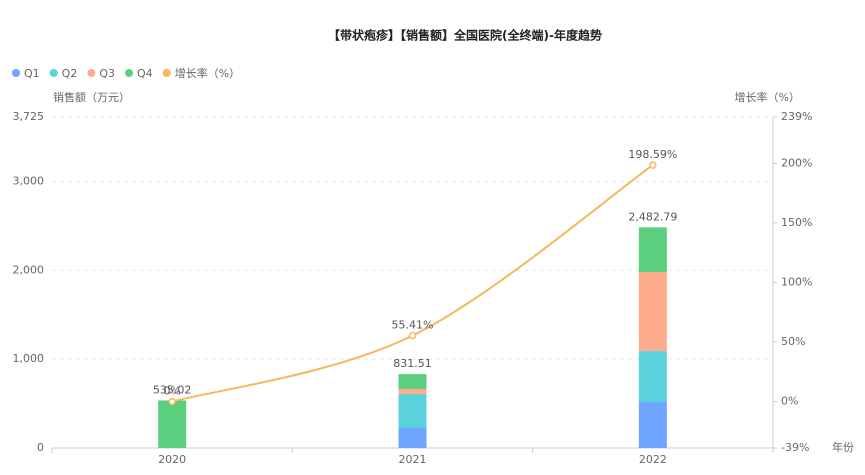 The width and height of the screenshot is (865, 475). Describe the element at coordinates (843, 447) in the screenshot. I see `x-axis-label: 年份` at that location.